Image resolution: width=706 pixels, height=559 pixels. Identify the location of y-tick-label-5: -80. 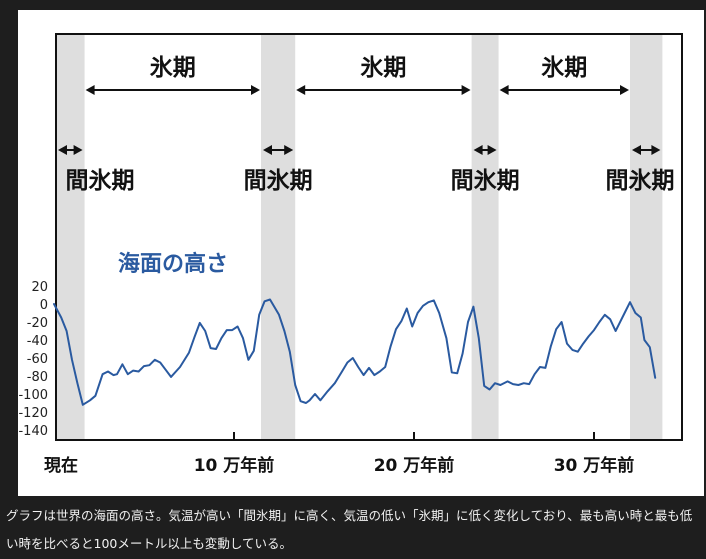
(37, 377).